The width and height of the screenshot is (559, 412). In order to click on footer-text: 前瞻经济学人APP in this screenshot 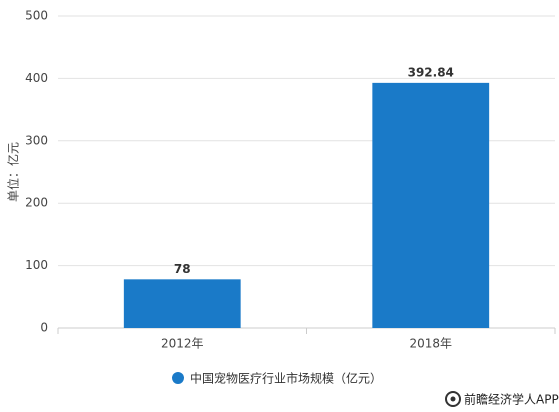, I will do `click(511, 399)`.